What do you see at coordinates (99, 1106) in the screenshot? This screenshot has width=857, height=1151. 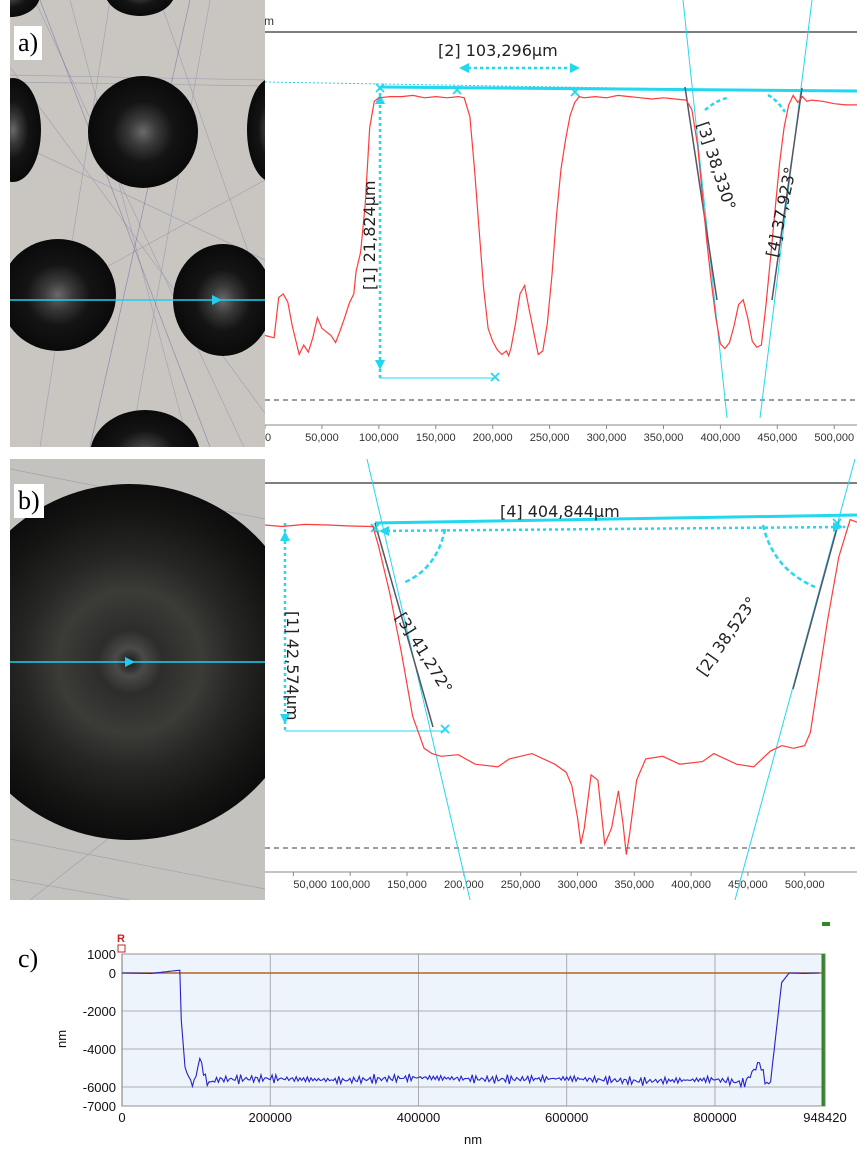 I see `y-tick-label: -7000` at bounding box center [99, 1106].